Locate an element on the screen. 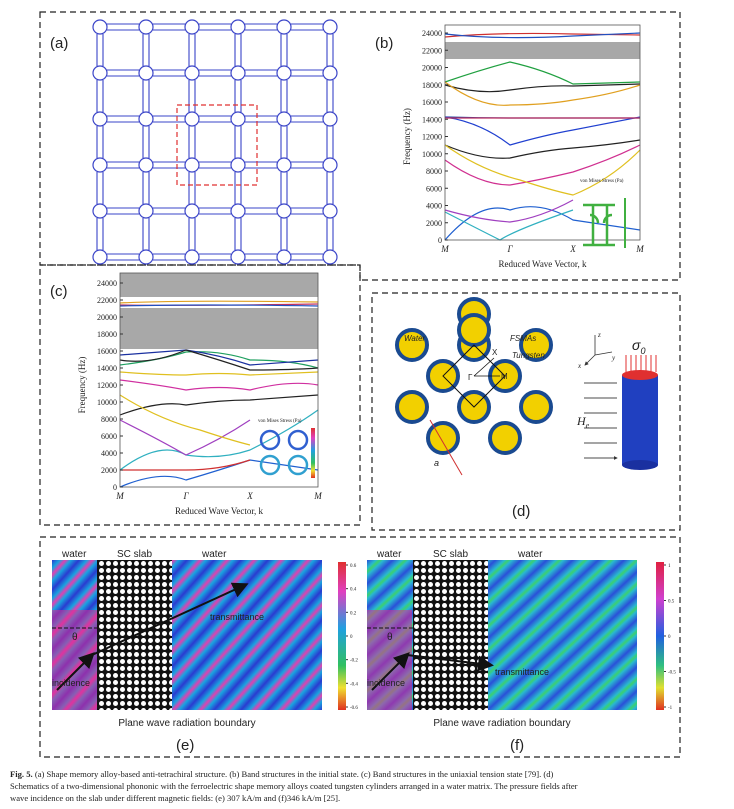 The height and width of the screenshot is (809, 734). axis-label: y is located at coordinates (613, 358).